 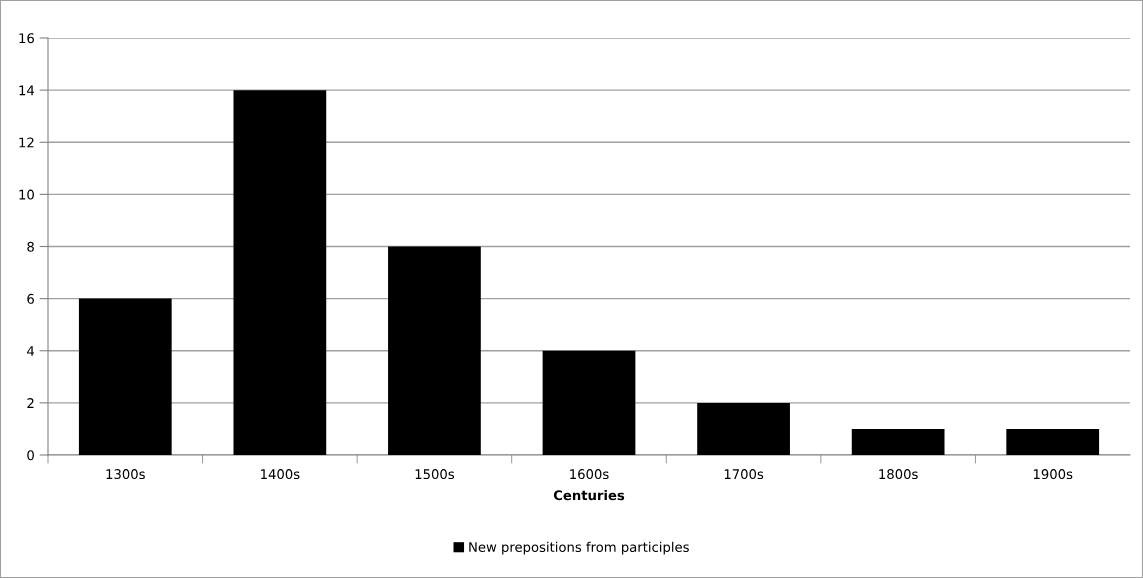 I want to click on legend-label: New prepositions from participles, so click(x=579, y=548).